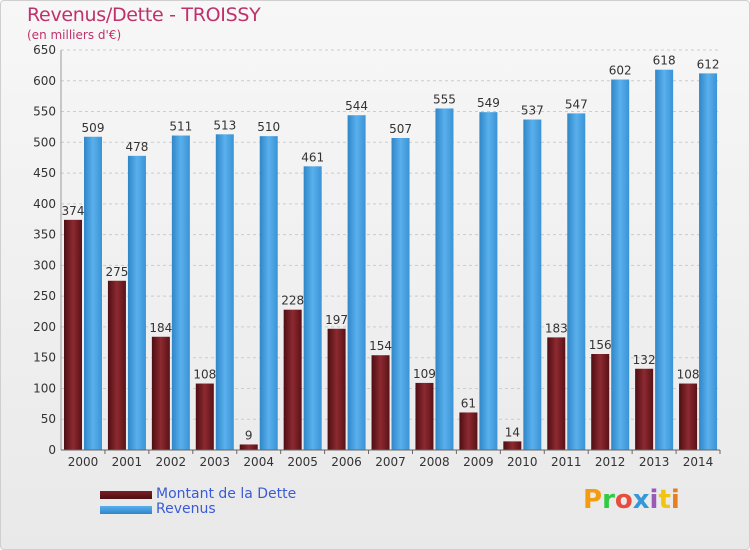 This screenshot has height=550, width=750. Describe the element at coordinates (468, 403) in the screenshot. I see `data-label-debt: 61` at that location.